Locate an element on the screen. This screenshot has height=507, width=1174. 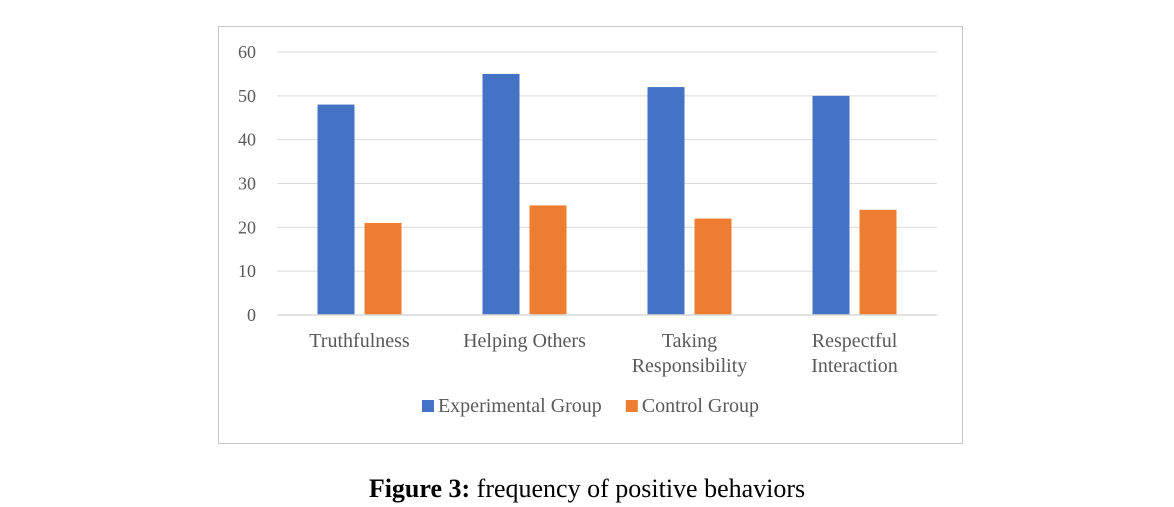
y-tick-label-0: 0 is located at coordinates (251, 315).